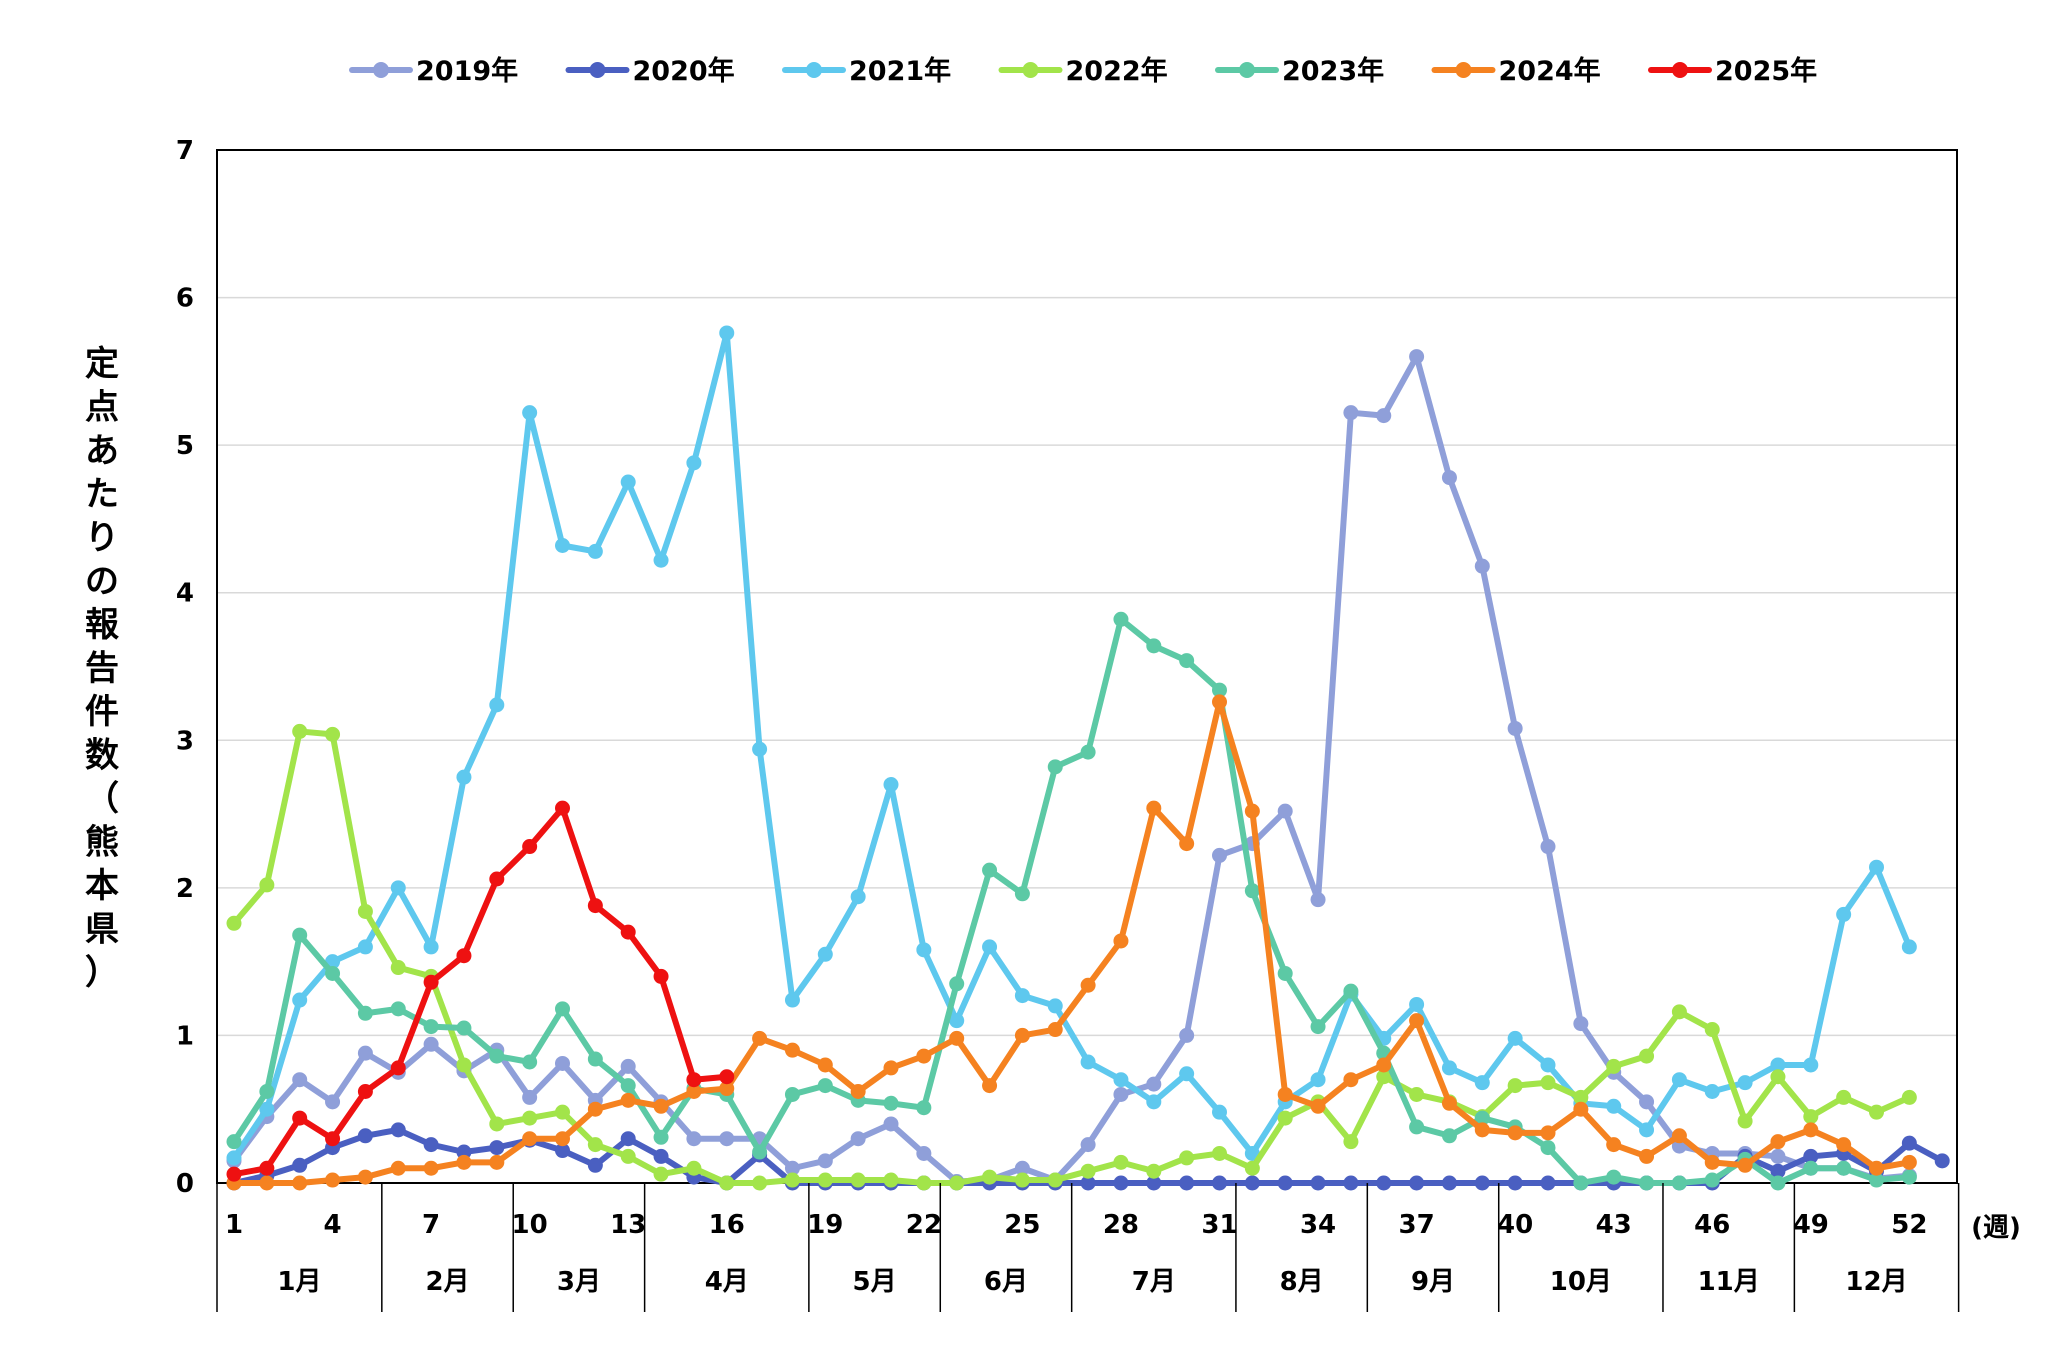 This screenshot has width=2058, height=1356. I want to click on legend-item: 2023年, so click(1299, 71).